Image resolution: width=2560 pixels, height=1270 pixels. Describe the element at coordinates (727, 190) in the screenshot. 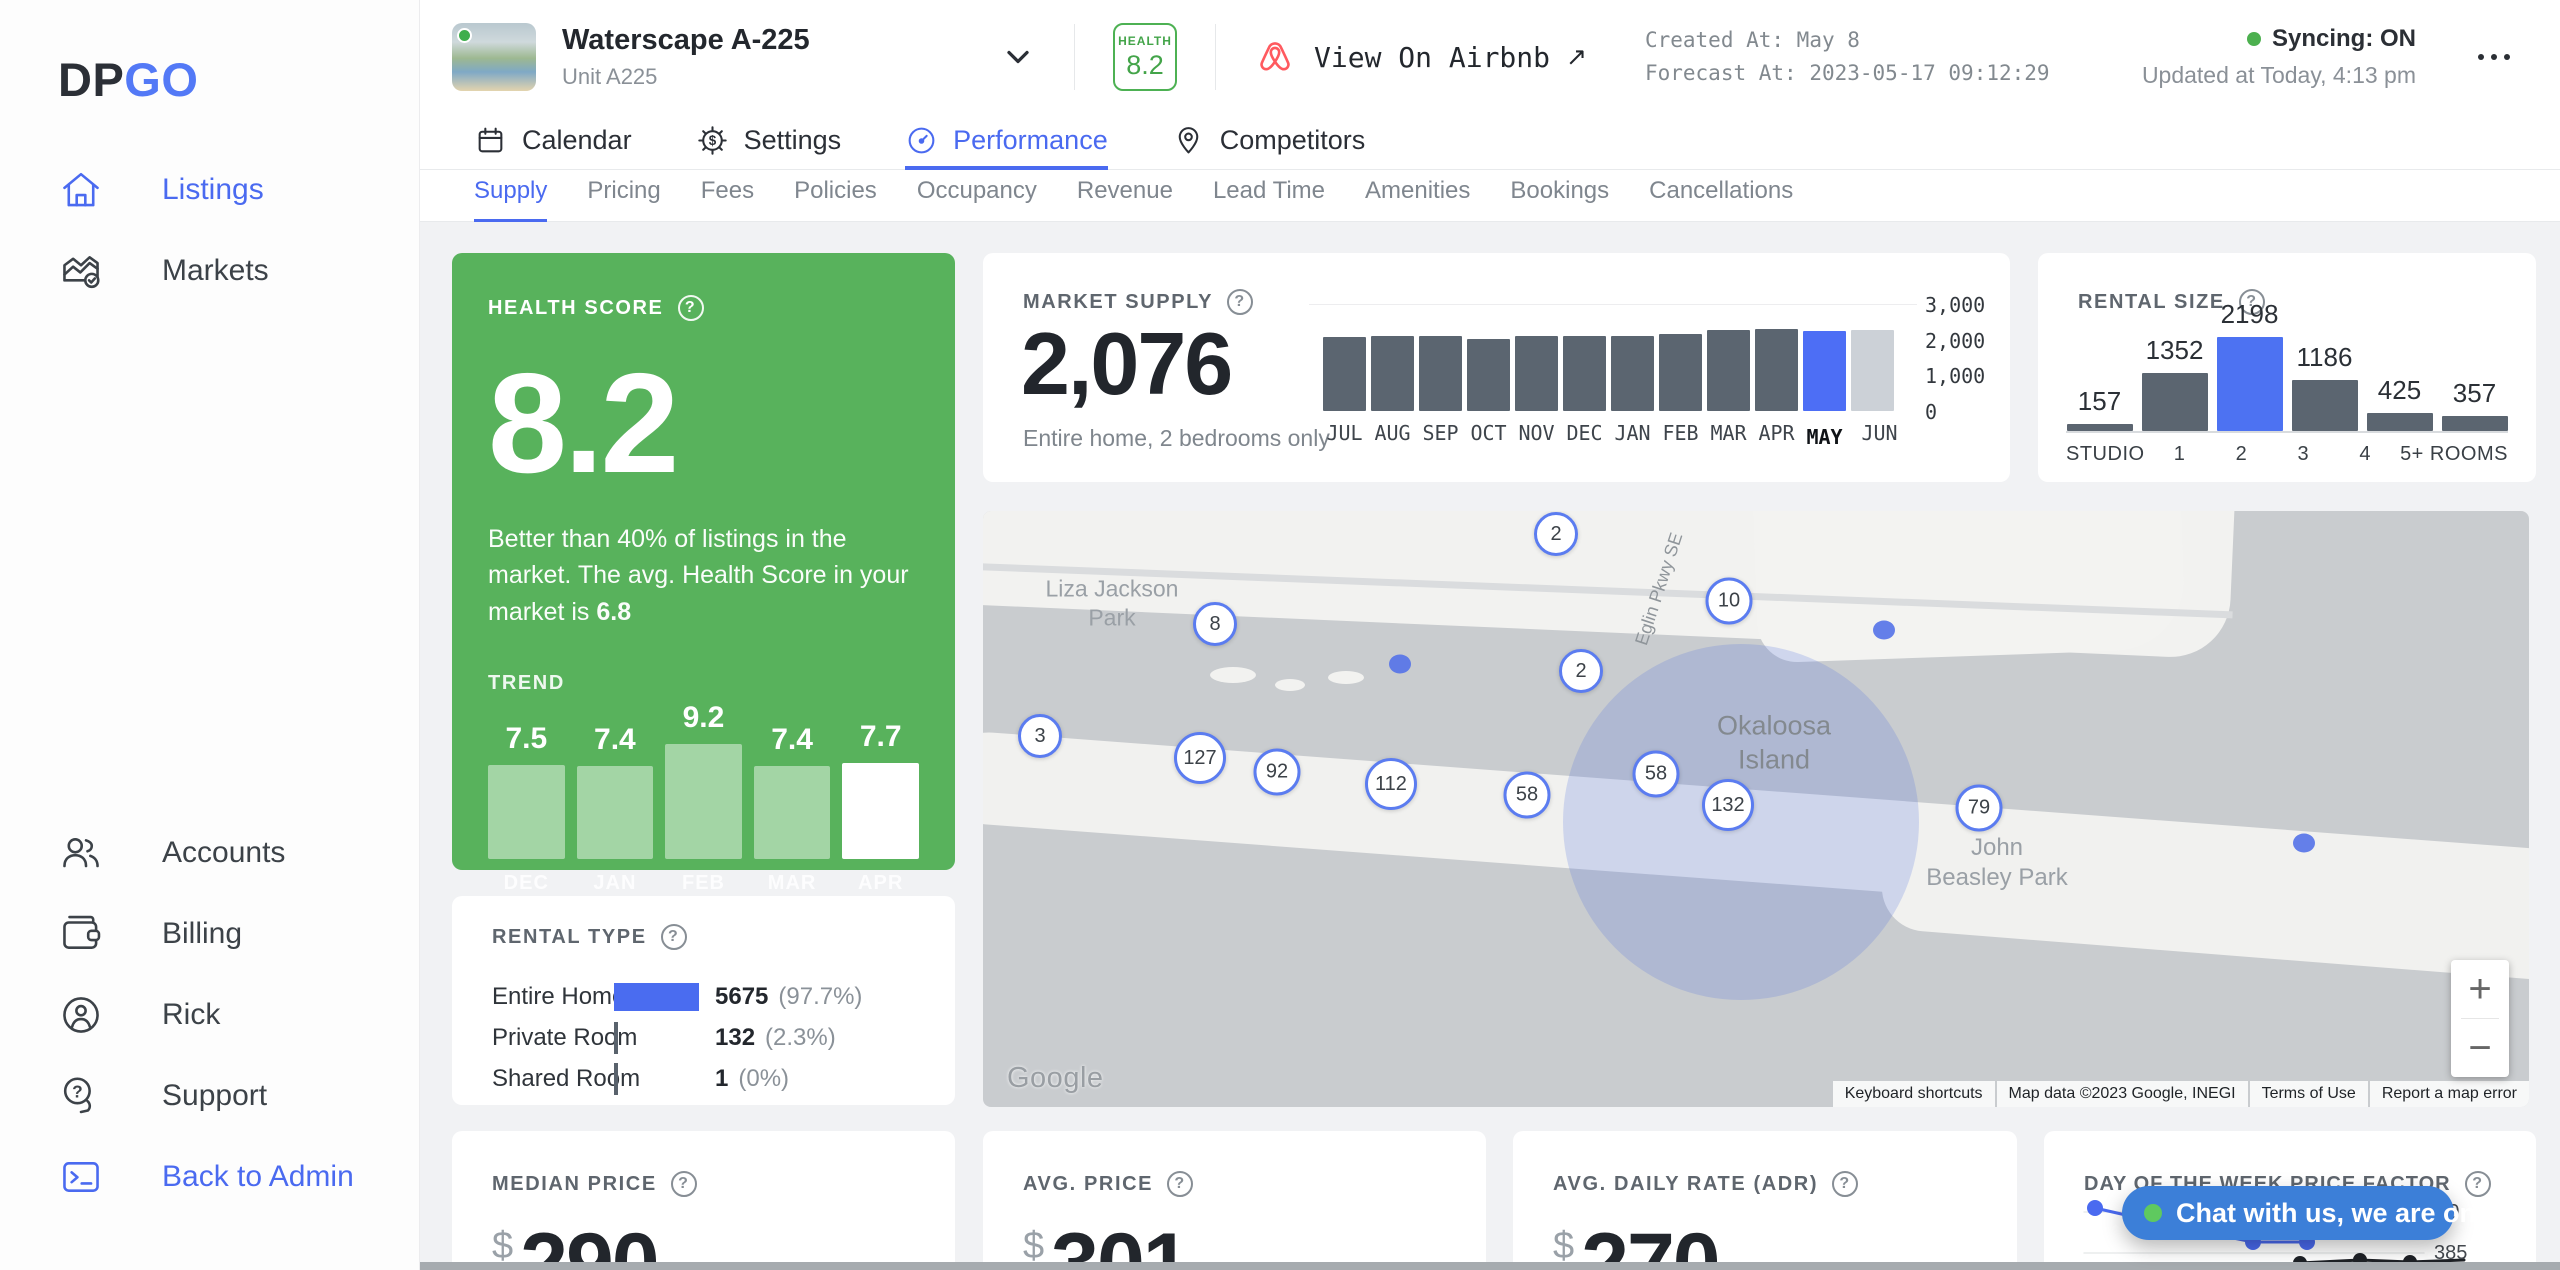

I see `subtab-fees: Fees` at that location.